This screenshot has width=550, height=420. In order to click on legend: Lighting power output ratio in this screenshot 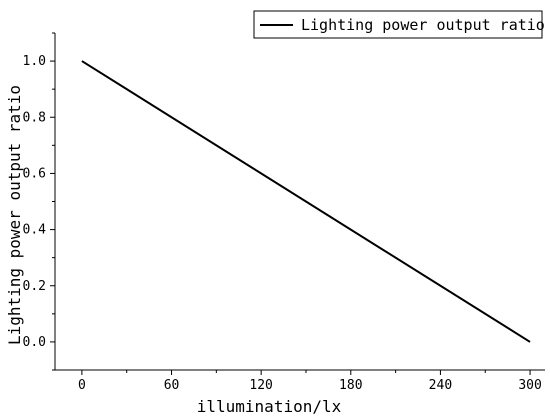, I will do `click(399, 24)`.